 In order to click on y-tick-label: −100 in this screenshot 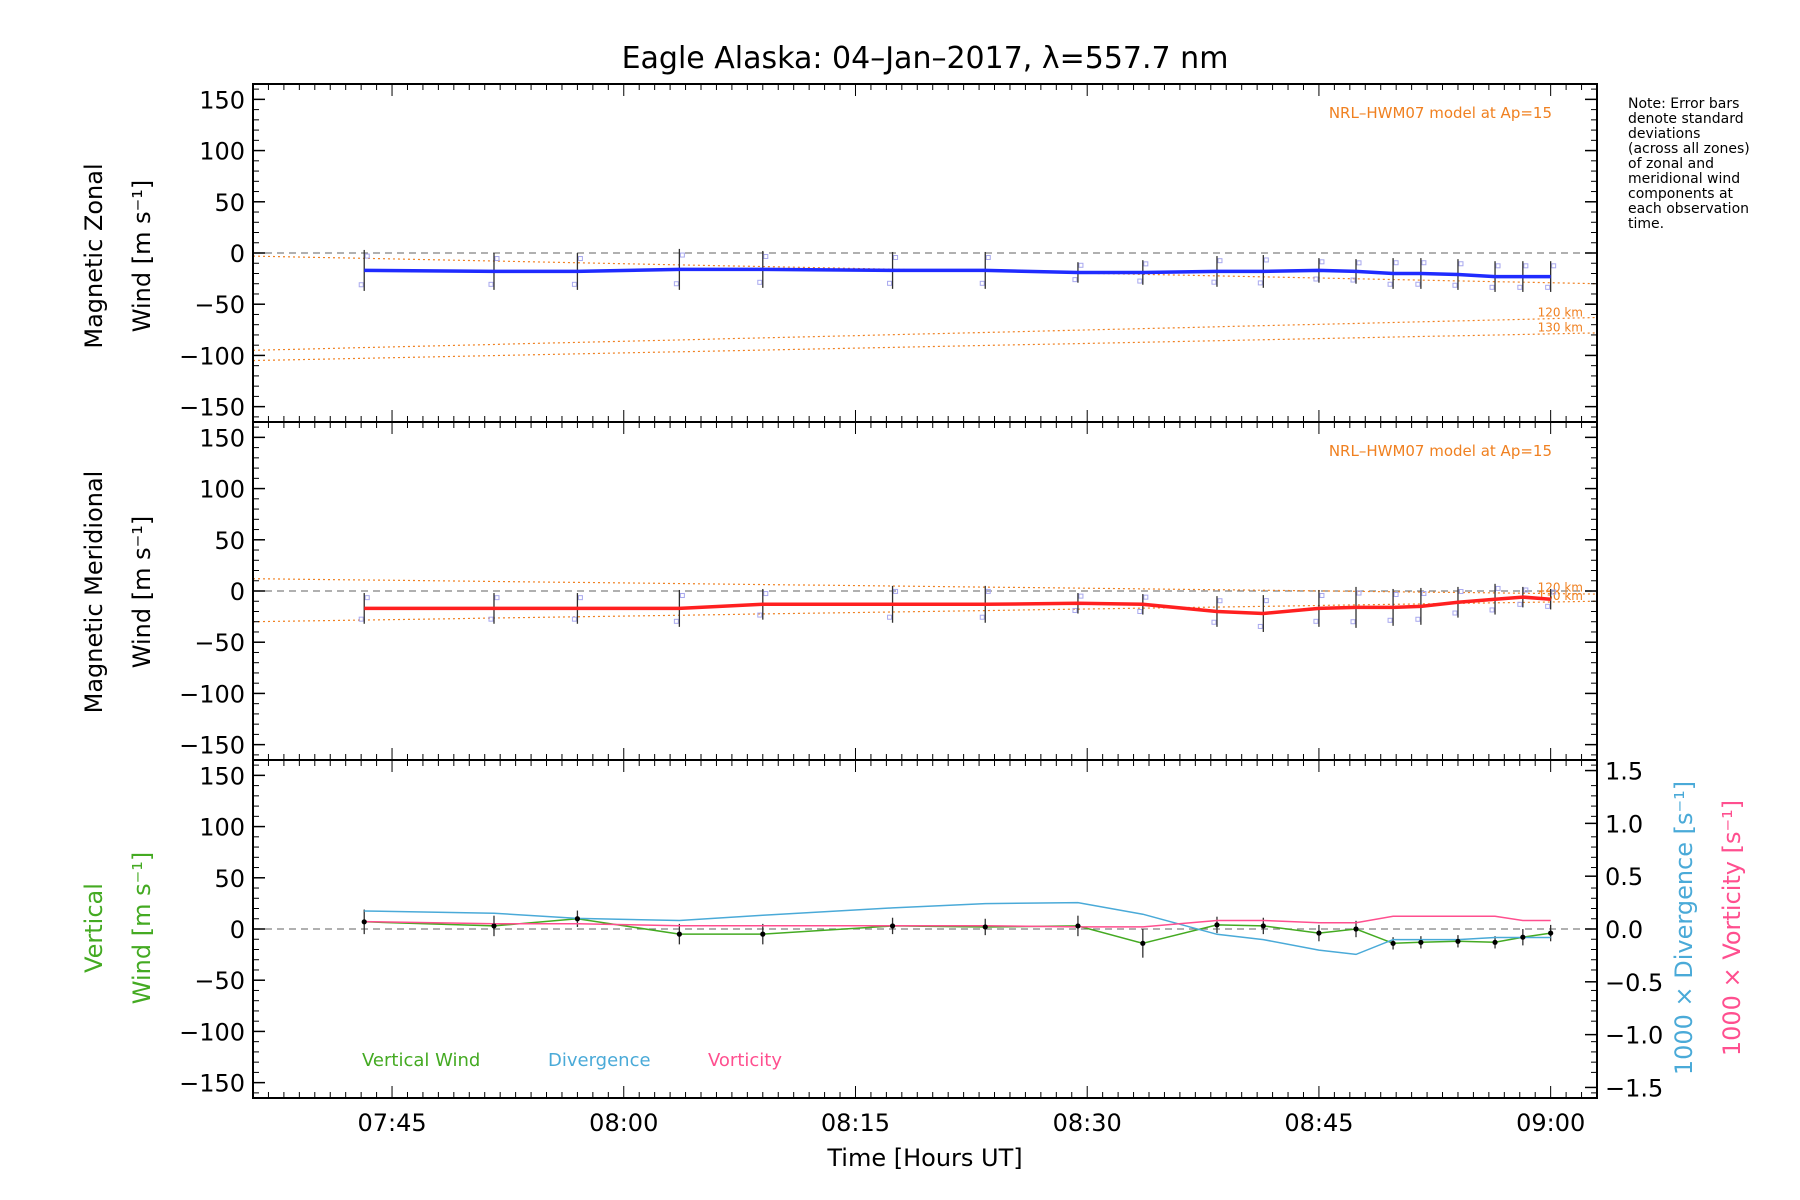, I will do `click(212, 356)`.